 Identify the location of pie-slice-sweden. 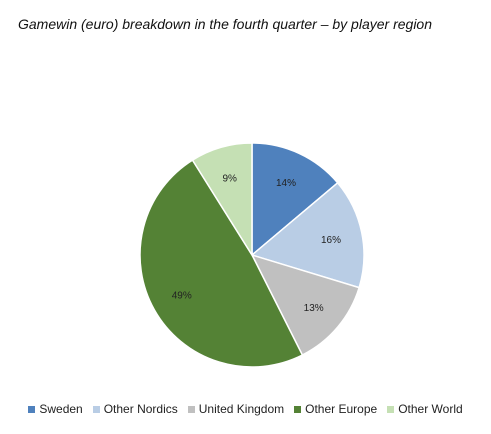
(295, 199).